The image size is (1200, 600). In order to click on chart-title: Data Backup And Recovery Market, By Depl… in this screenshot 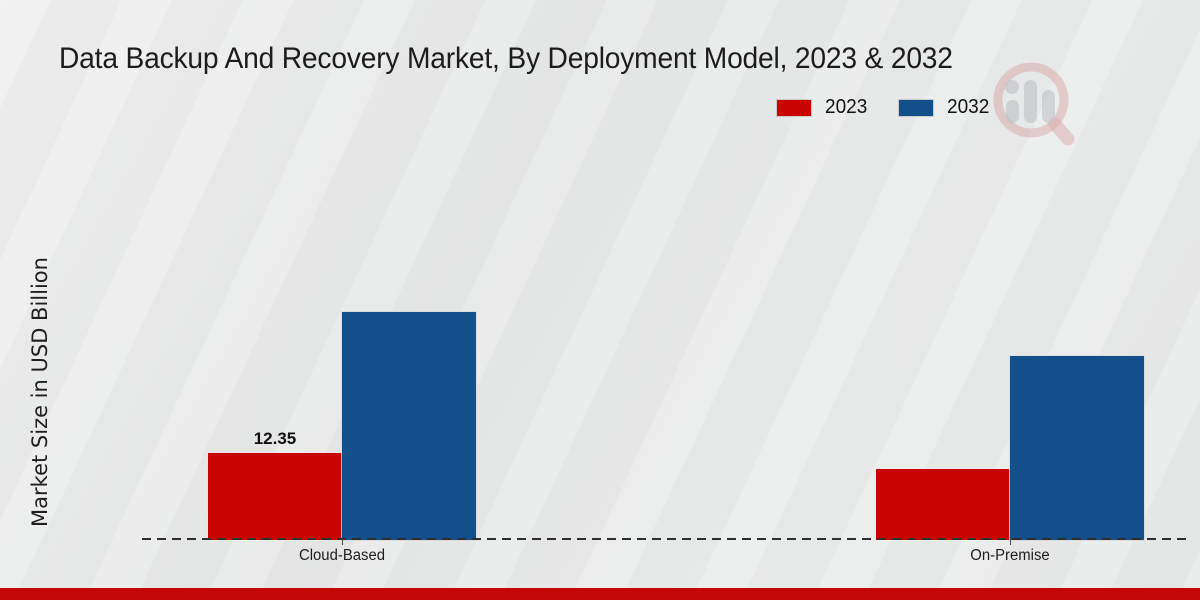, I will do `click(506, 58)`.